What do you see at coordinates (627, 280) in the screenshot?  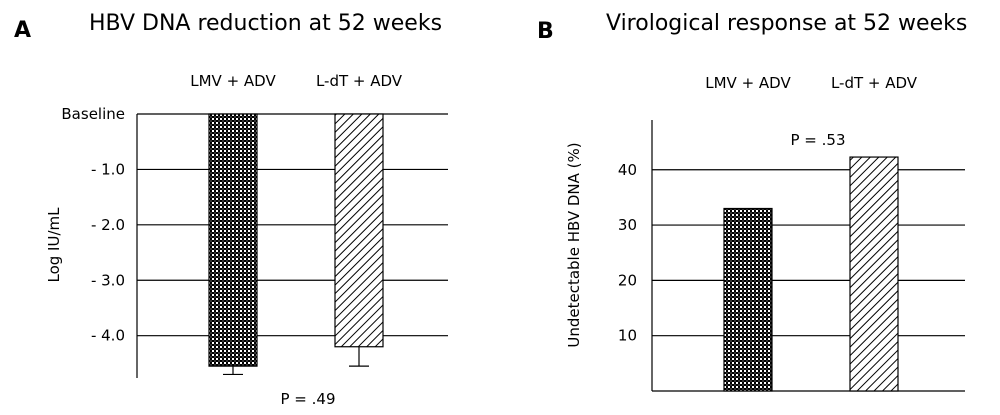 I see `panel-b-y-tick-label: 20` at bounding box center [627, 280].